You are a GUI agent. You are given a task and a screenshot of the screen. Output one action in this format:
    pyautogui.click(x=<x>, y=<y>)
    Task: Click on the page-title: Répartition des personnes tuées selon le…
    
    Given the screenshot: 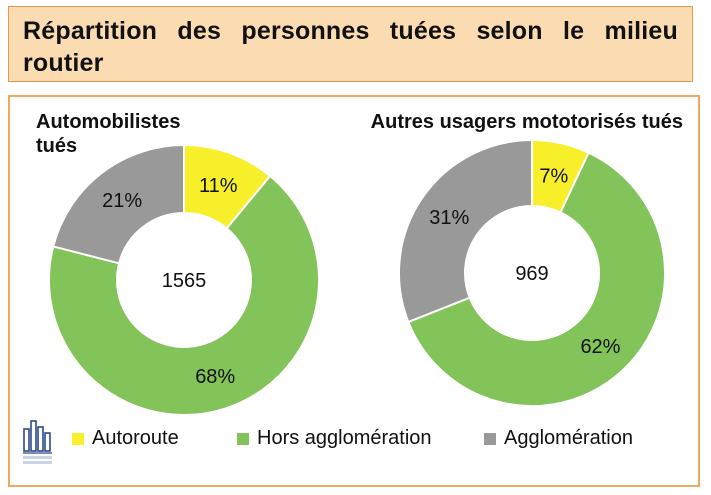 What is the action you would take?
    pyautogui.click(x=350, y=47)
    